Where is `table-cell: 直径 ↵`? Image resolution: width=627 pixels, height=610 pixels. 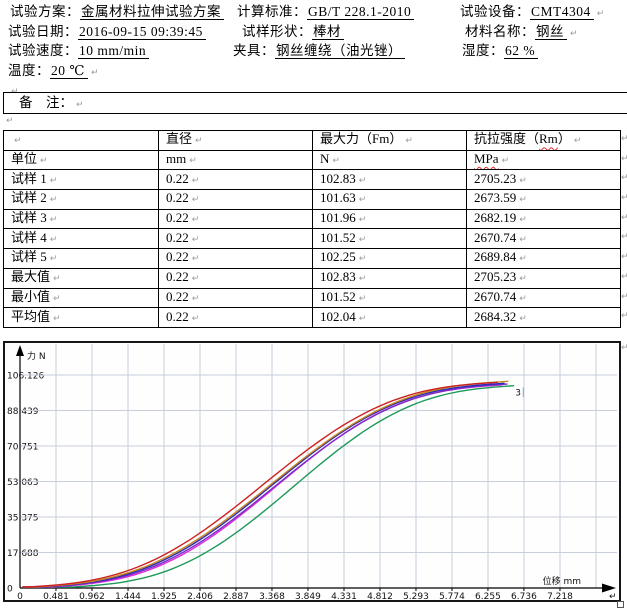 table-cell: 直径 ↵ is located at coordinates (235, 140).